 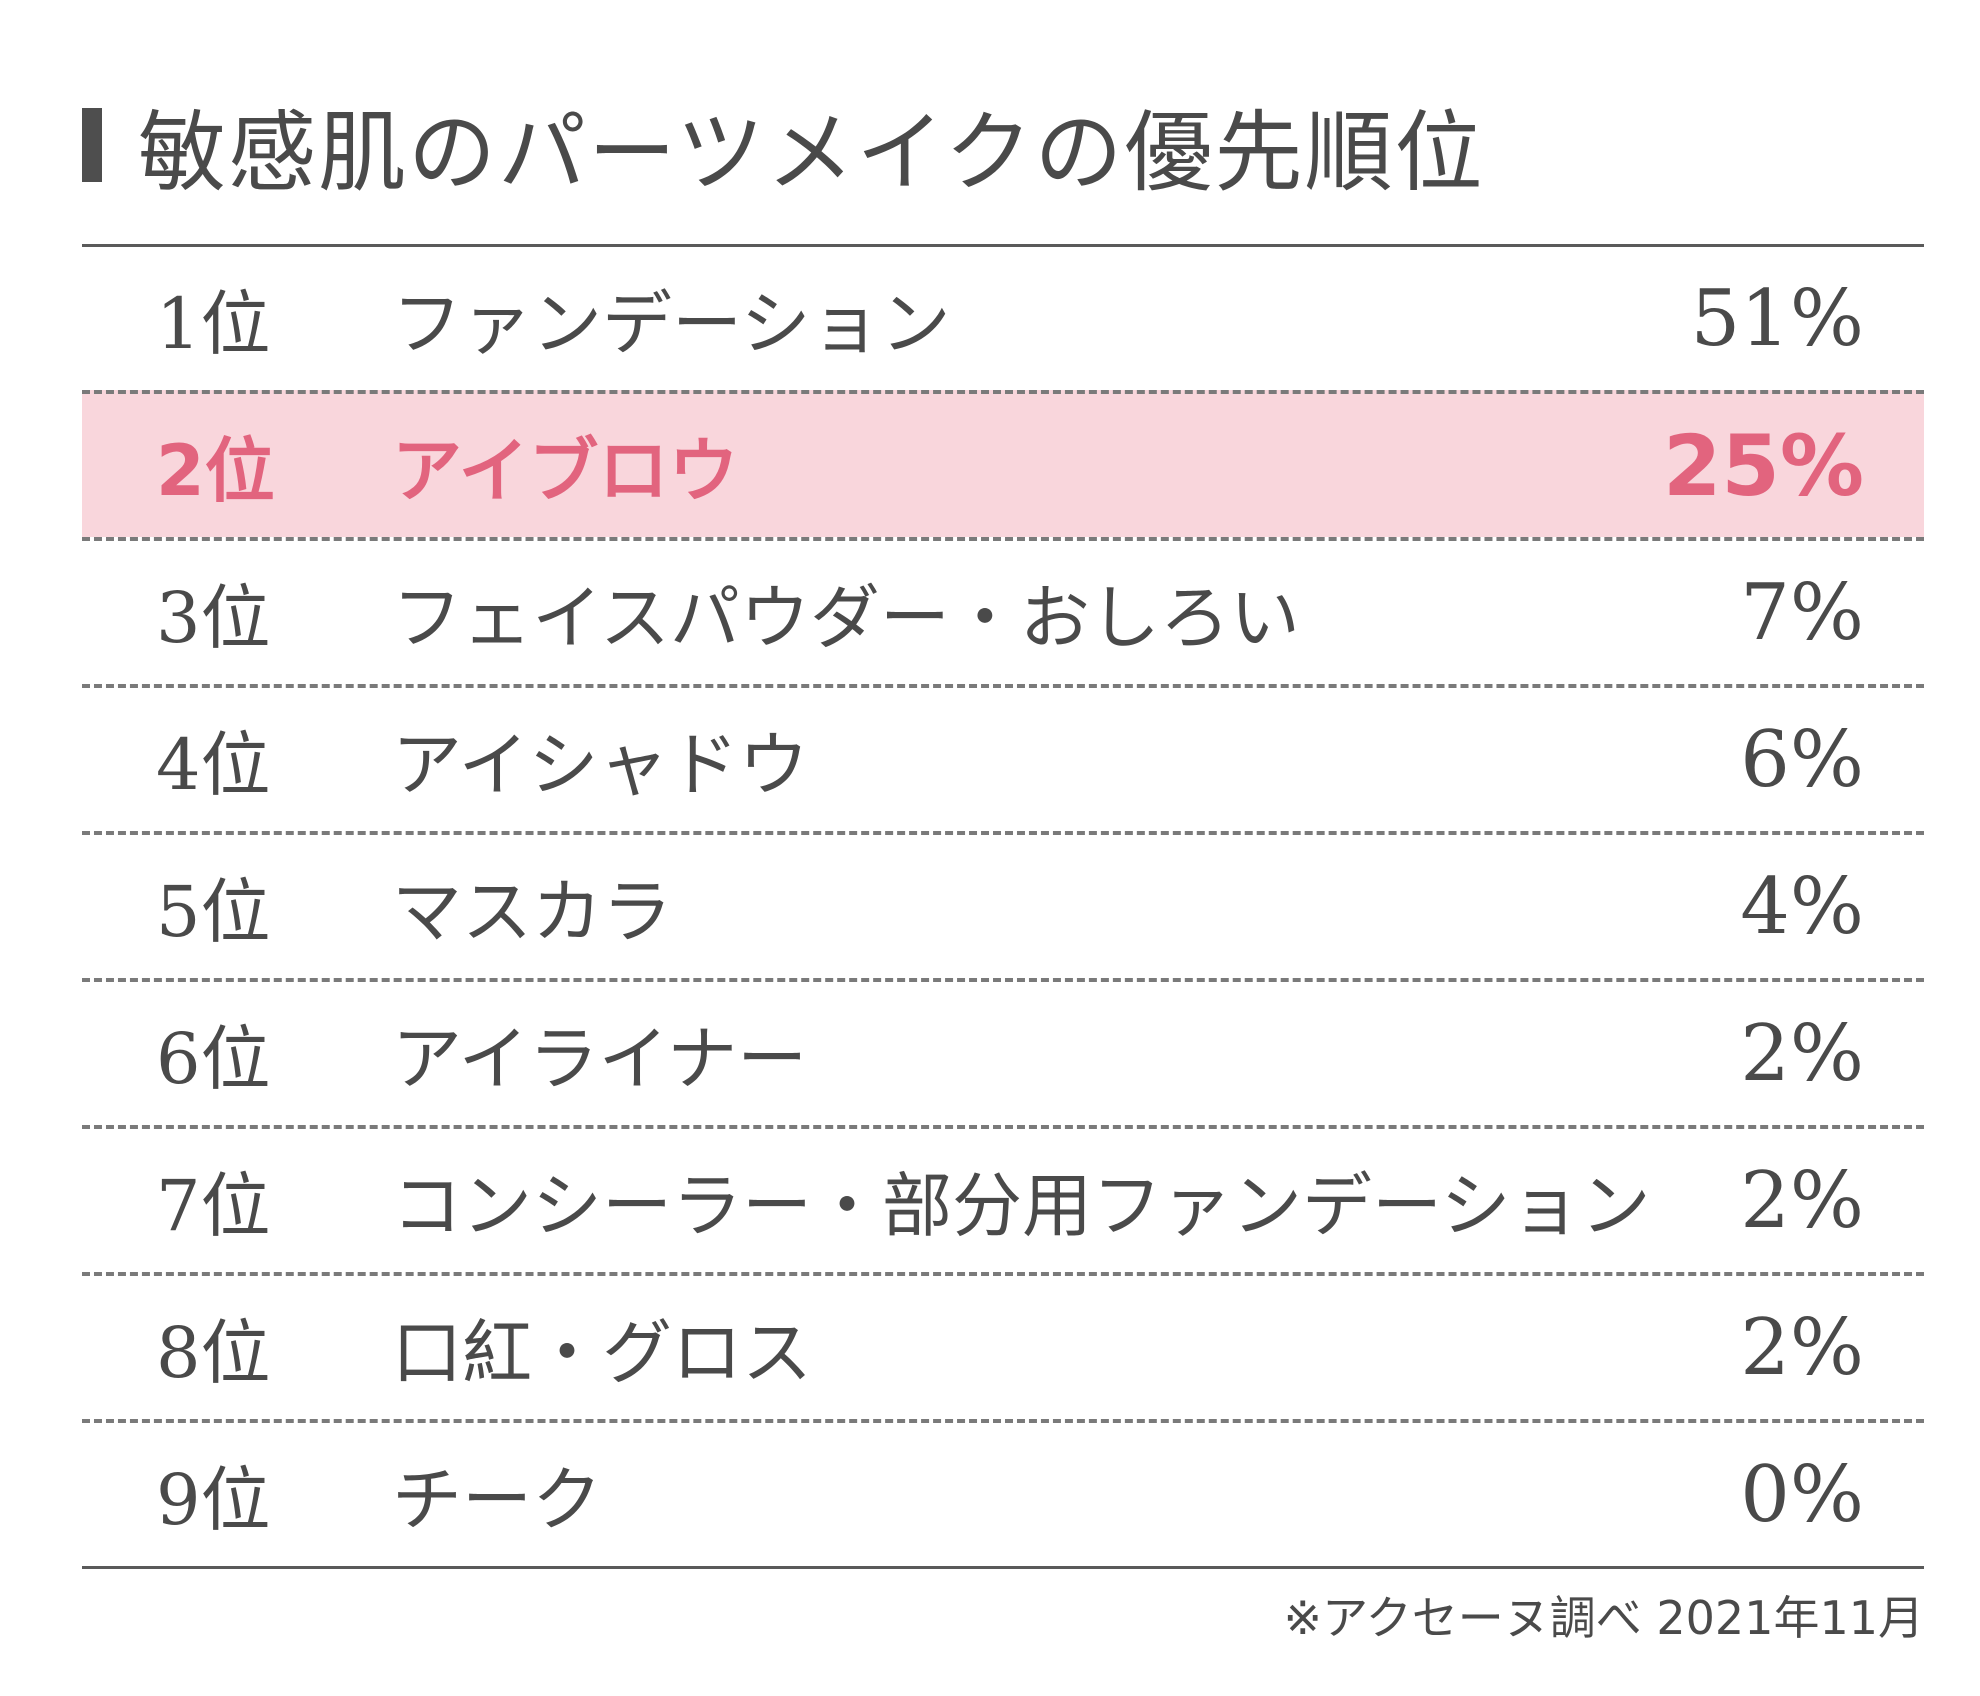 What do you see at coordinates (1003, 1051) in the screenshot?
I see `table-row: 6位 アイライナー 2%` at bounding box center [1003, 1051].